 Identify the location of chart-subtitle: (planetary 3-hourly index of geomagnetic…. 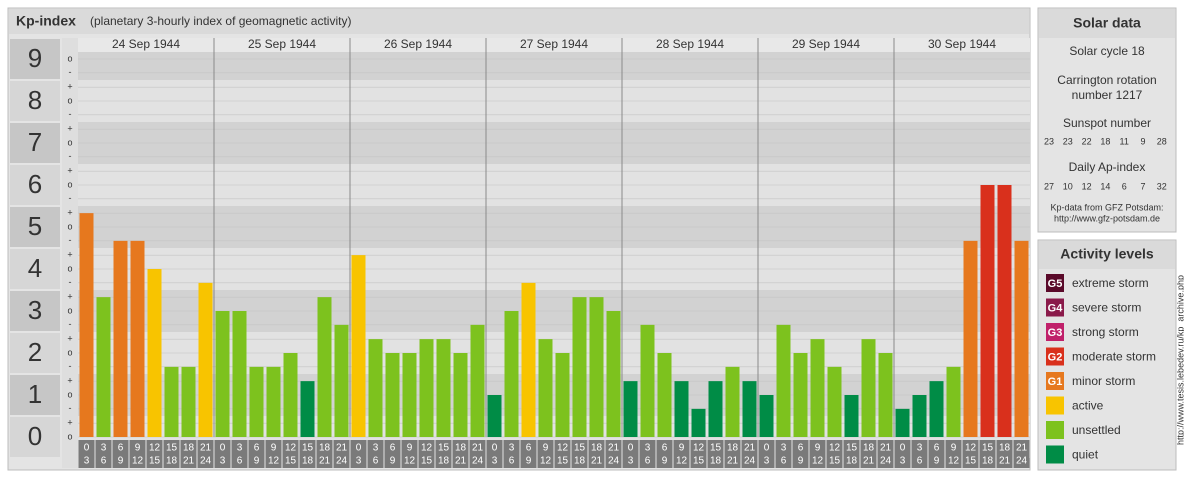
(220, 21).